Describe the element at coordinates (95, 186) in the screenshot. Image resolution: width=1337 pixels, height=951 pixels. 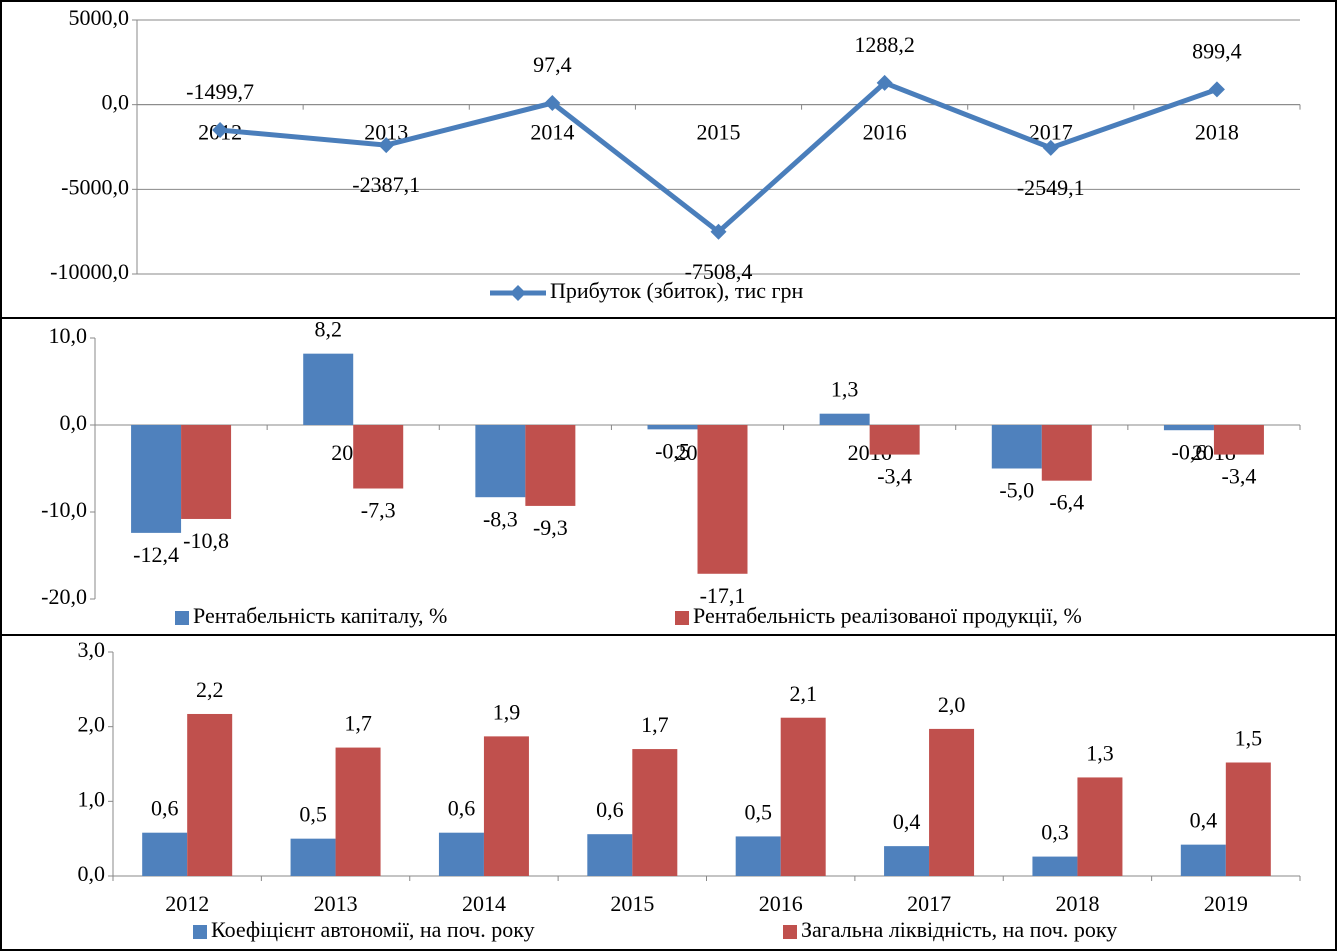
I see `y-tick-label: -5000,0` at that location.